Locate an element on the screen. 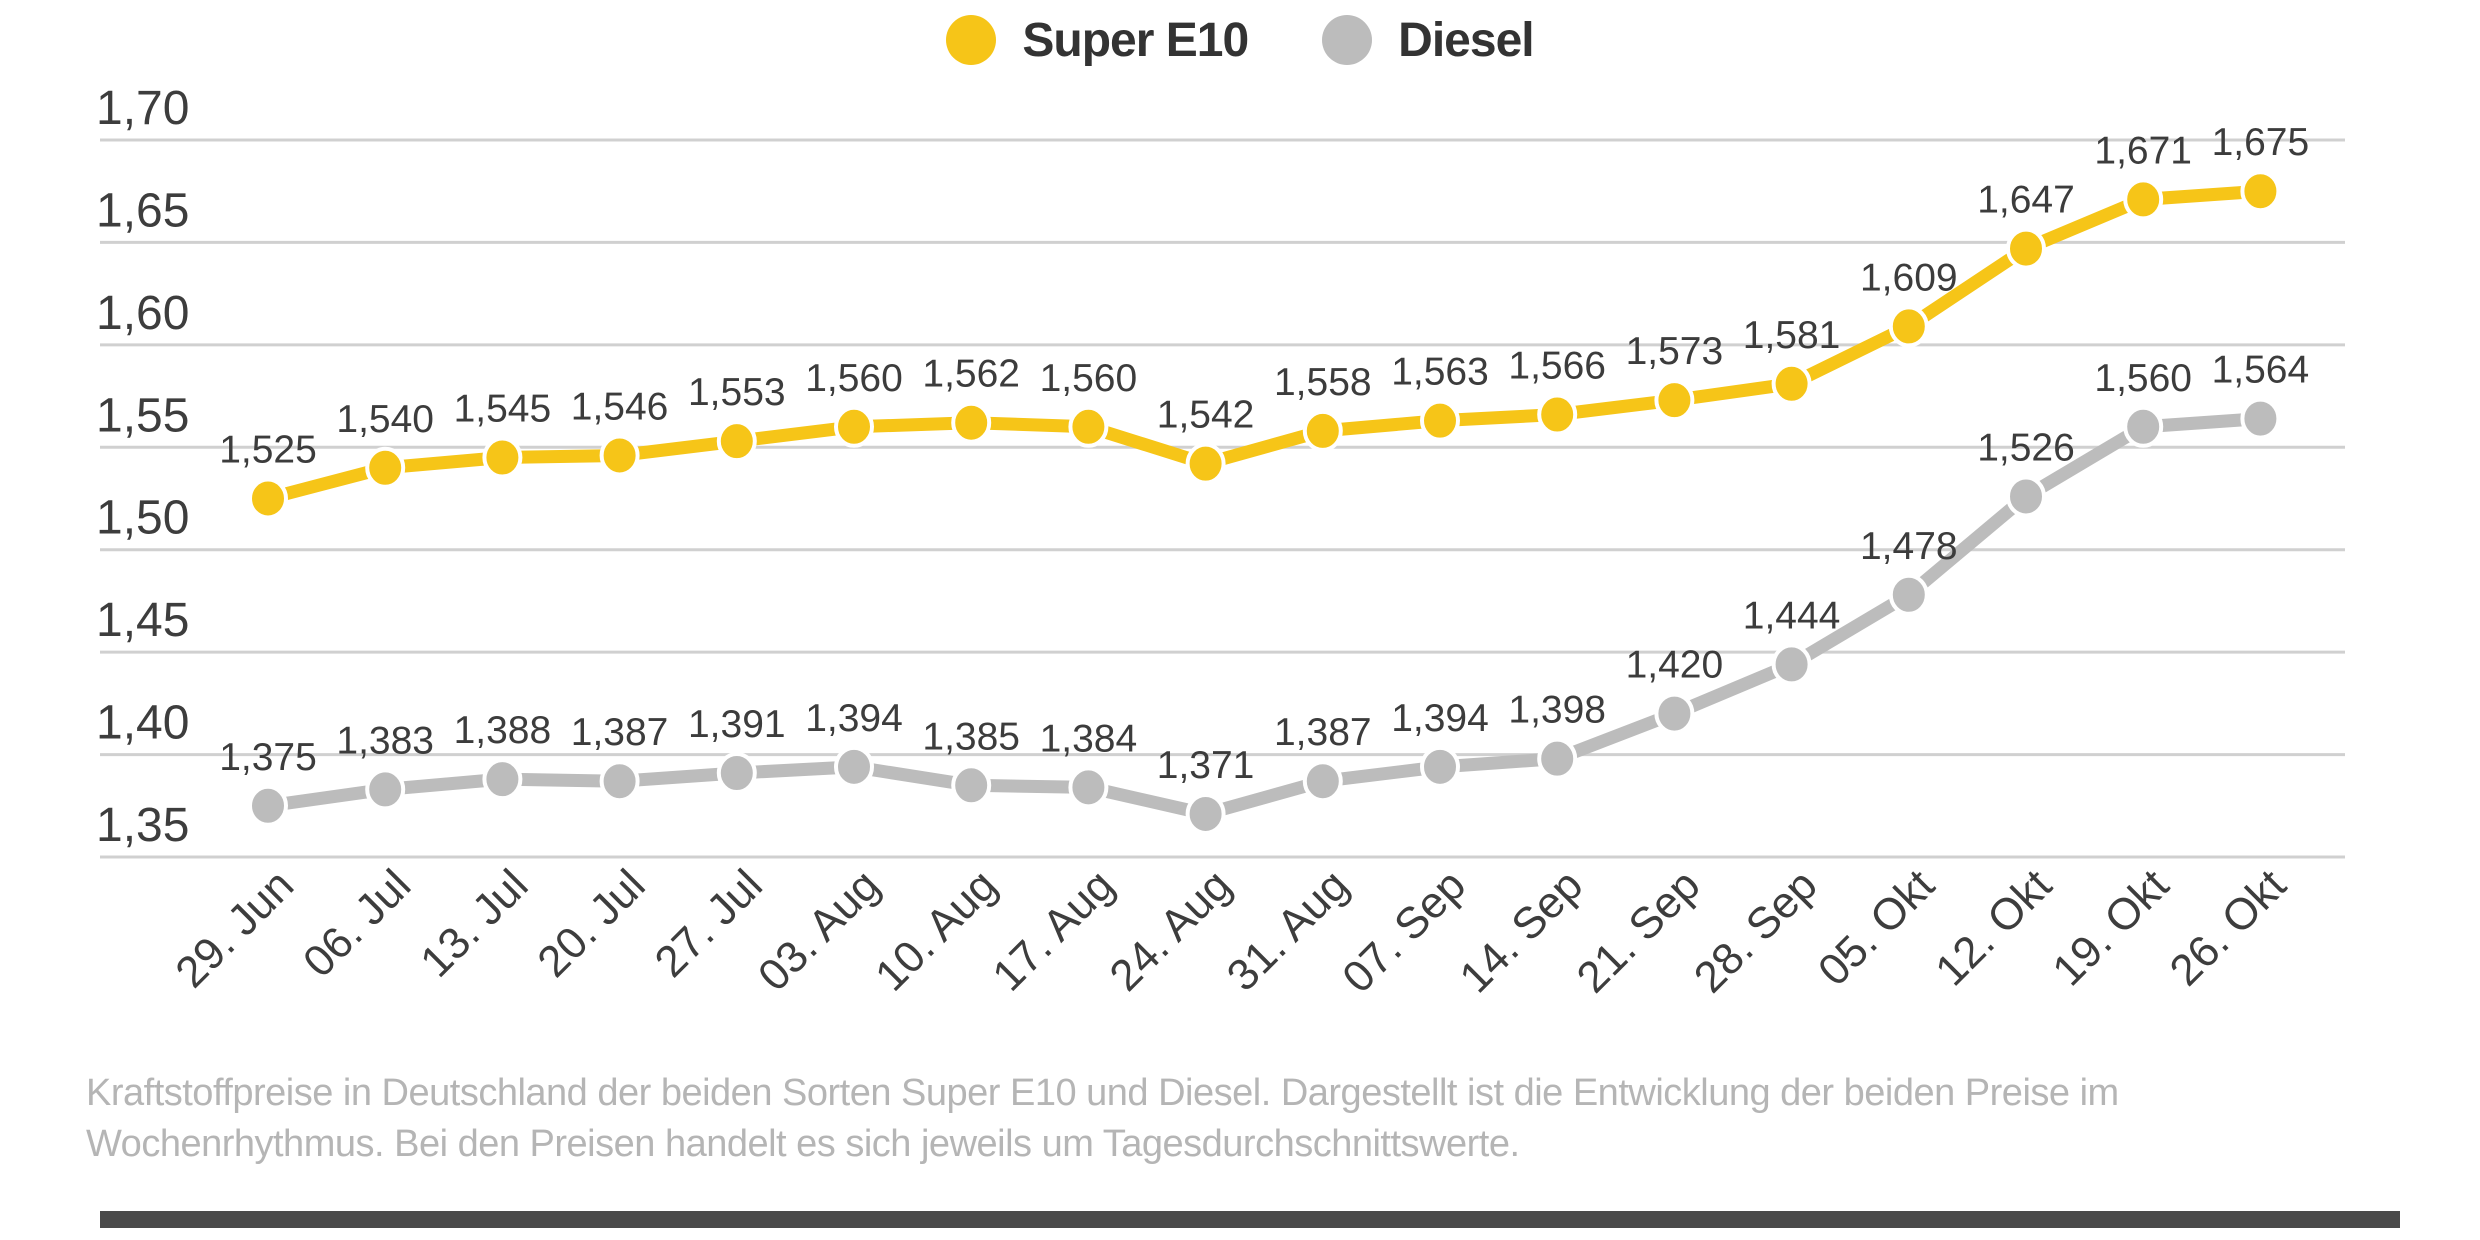  data-point-label: 1,375 is located at coordinates (268, 757).